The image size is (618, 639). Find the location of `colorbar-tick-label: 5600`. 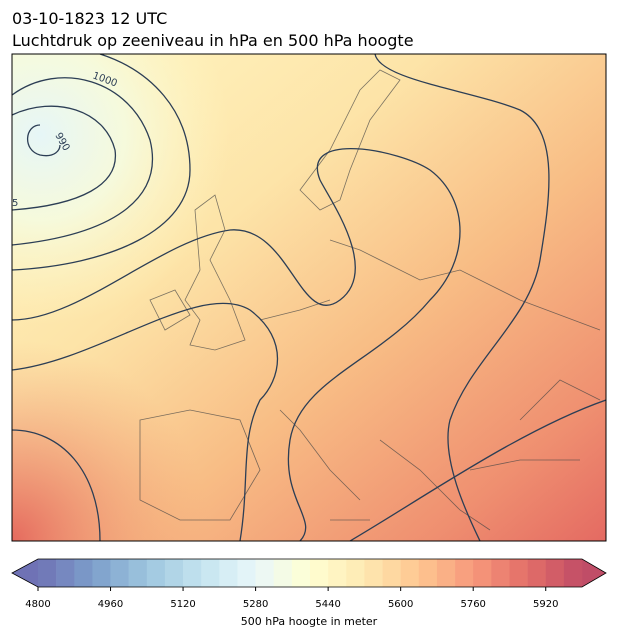

colorbar-tick-label: 5600 is located at coordinates (400, 604).